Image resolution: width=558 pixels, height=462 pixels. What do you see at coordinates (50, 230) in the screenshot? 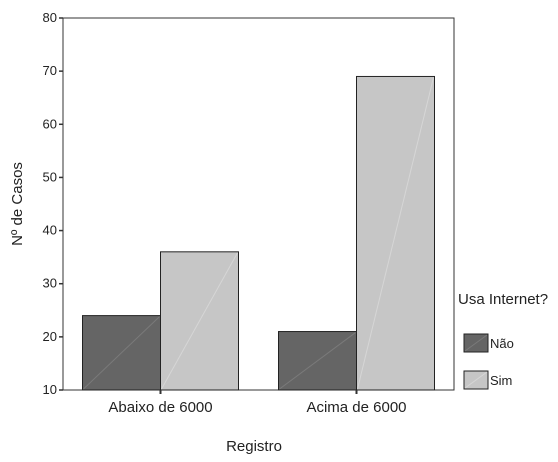
I see `y-tick-label: 40` at bounding box center [50, 230].